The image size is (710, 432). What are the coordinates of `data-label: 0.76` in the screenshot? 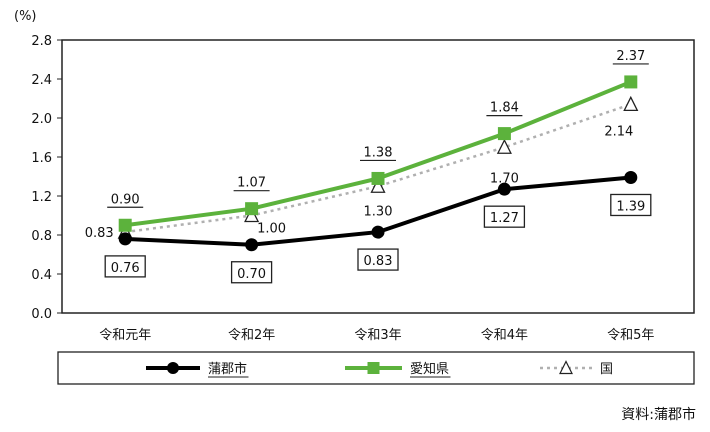 It's located at (125, 268).